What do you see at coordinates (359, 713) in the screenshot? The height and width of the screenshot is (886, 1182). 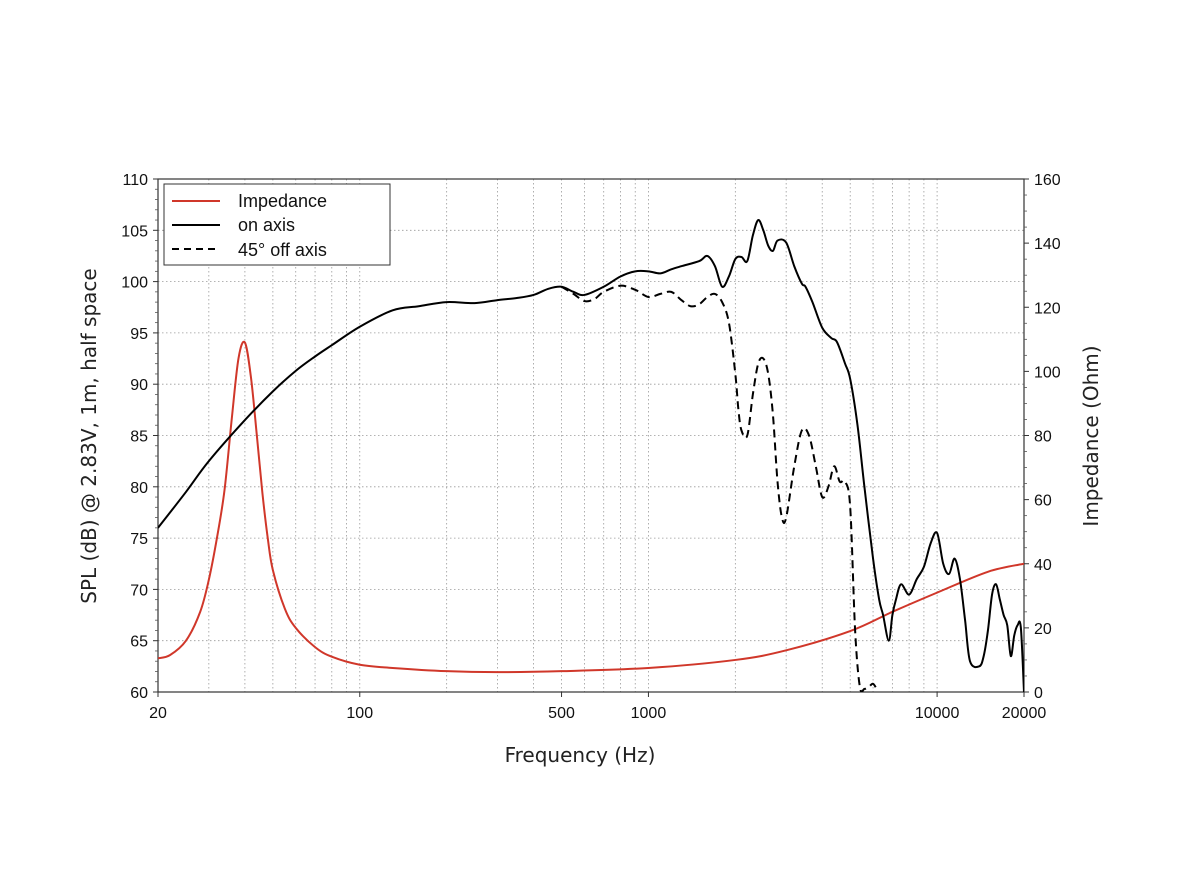 I see `x-tick-label: 100` at bounding box center [359, 713].